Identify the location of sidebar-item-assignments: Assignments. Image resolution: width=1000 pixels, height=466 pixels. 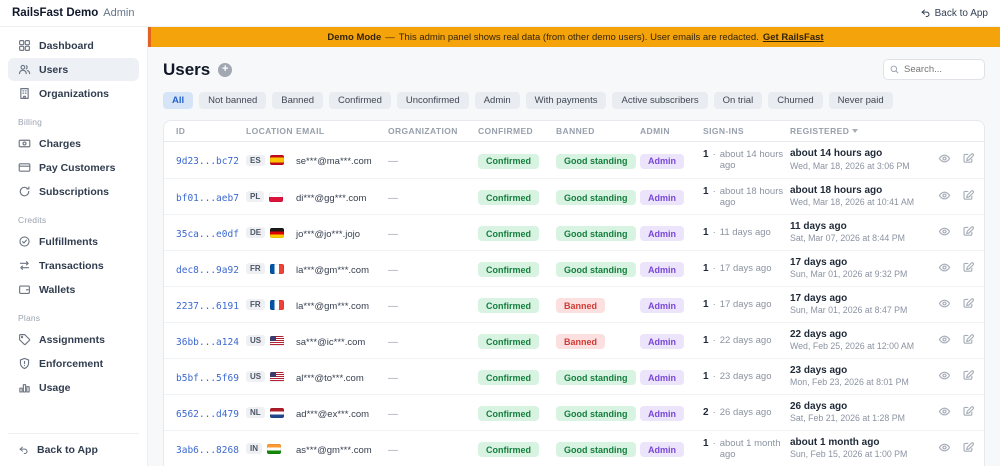
(73, 339).